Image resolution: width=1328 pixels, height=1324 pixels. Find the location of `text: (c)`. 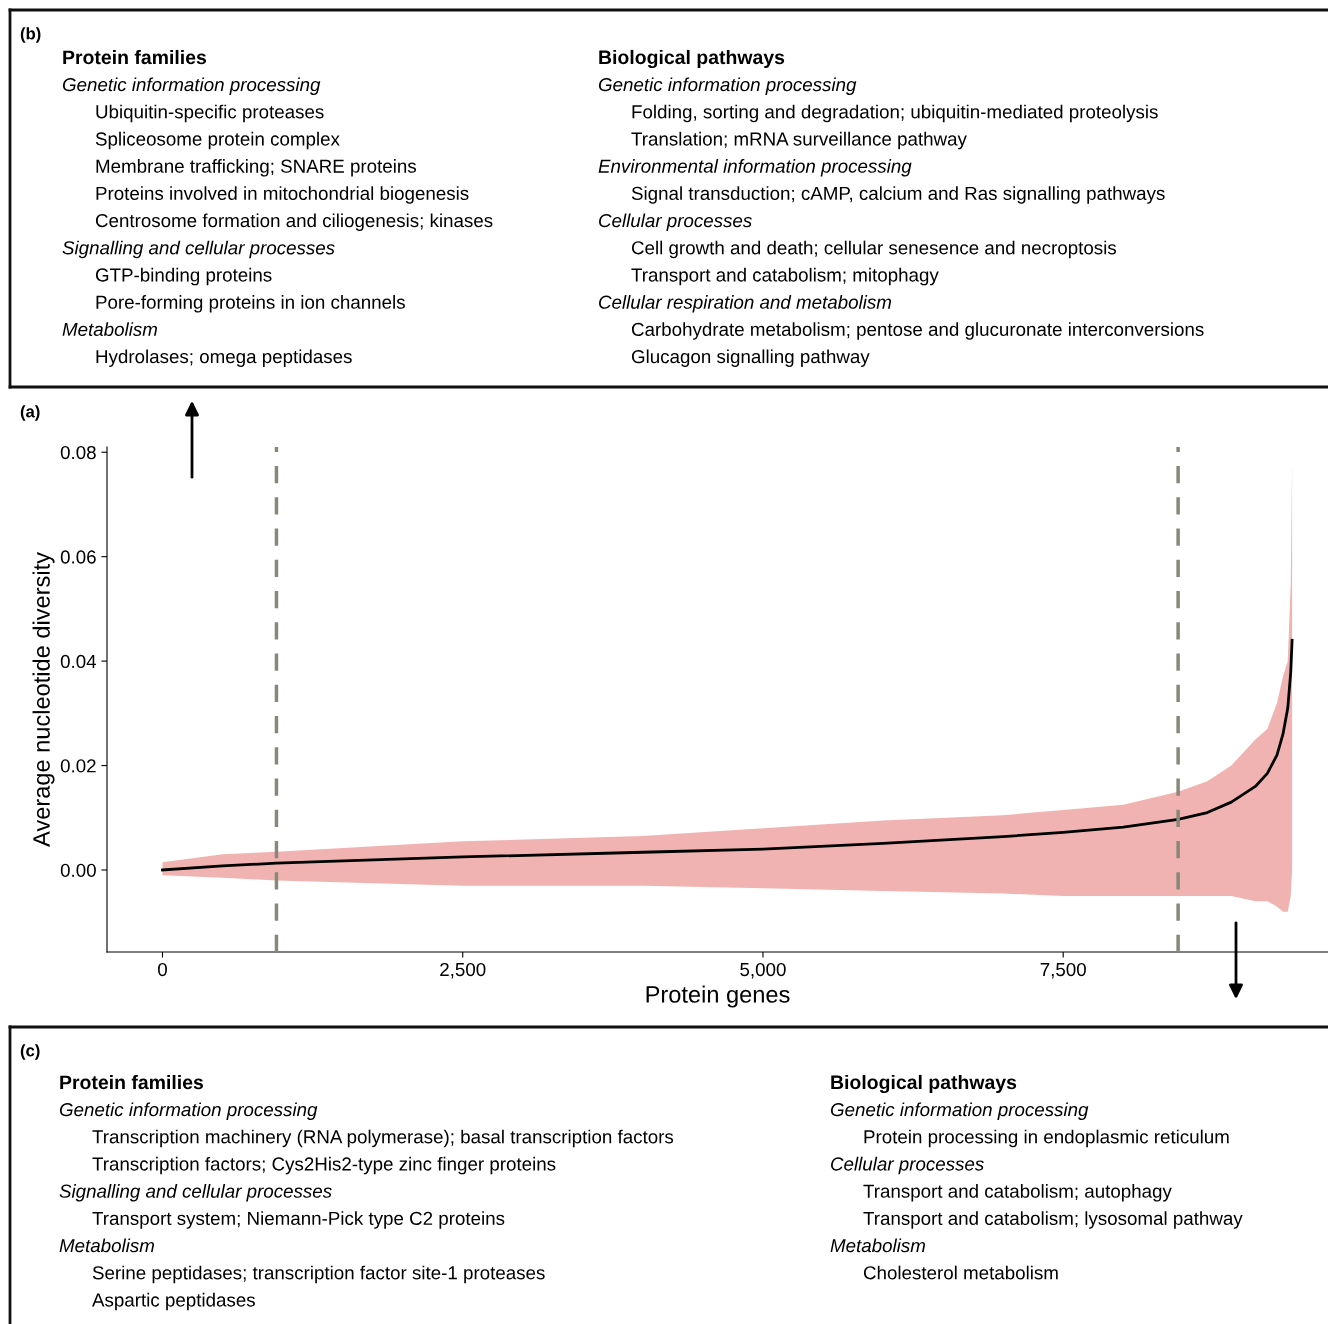

text: (c) is located at coordinates (30, 1052).